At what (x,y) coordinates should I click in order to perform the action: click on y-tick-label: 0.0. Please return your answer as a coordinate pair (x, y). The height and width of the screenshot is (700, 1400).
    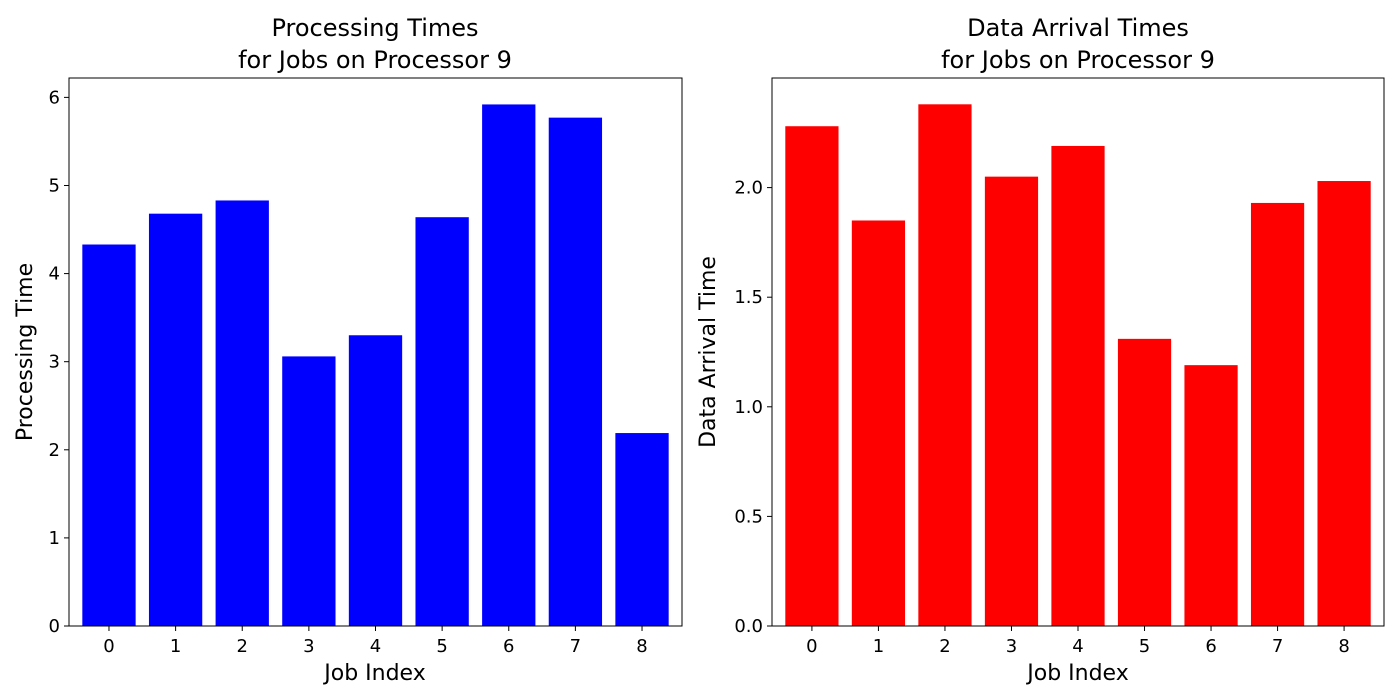
    Looking at the image, I should click on (748, 626).